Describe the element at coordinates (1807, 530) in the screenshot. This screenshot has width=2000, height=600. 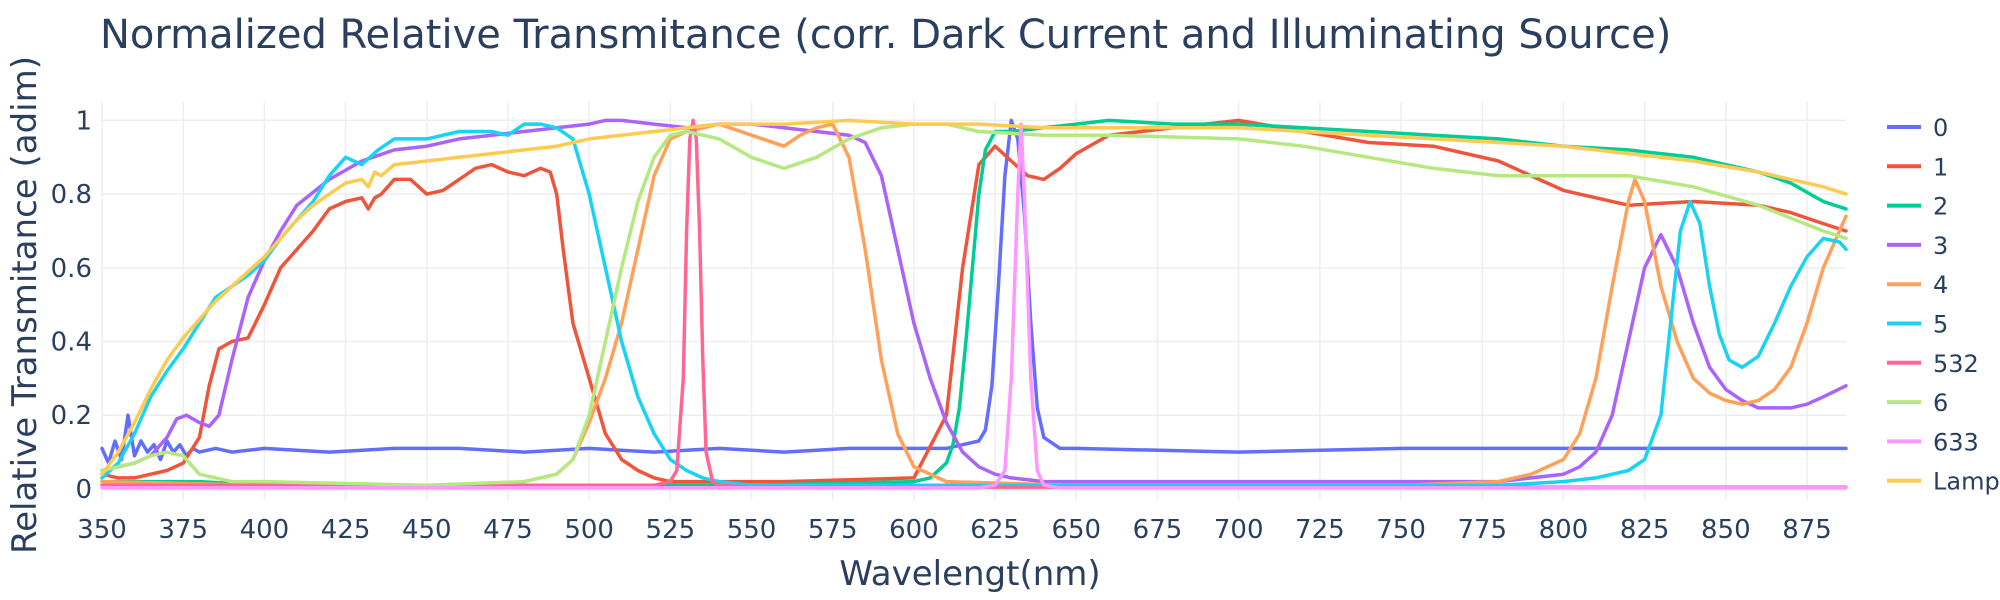
I see `x-tick-label: 875` at that location.